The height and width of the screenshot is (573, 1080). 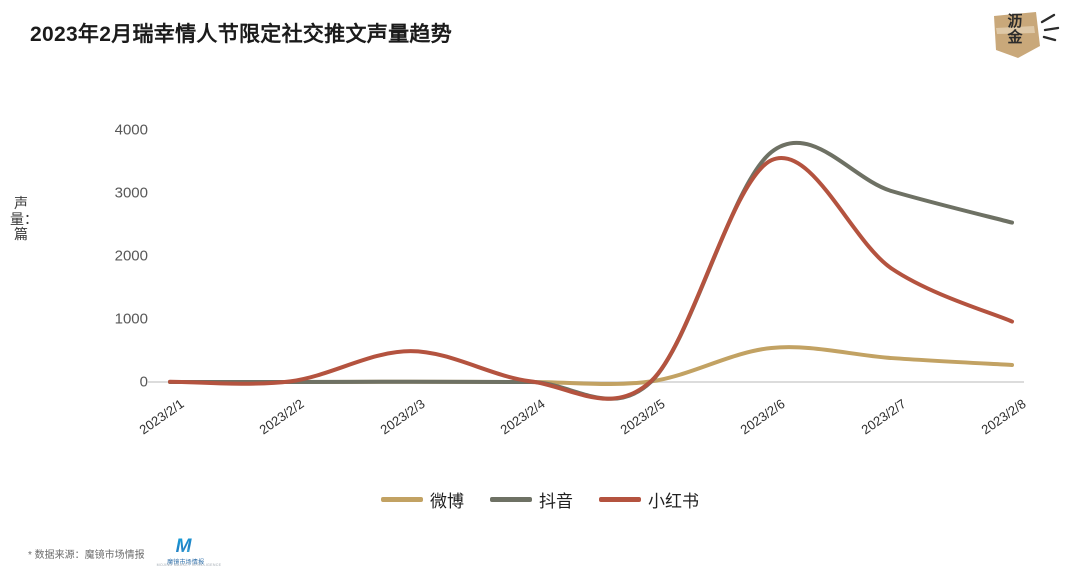 What do you see at coordinates (447, 501) in the screenshot?
I see `legend-label: 微博` at bounding box center [447, 501].